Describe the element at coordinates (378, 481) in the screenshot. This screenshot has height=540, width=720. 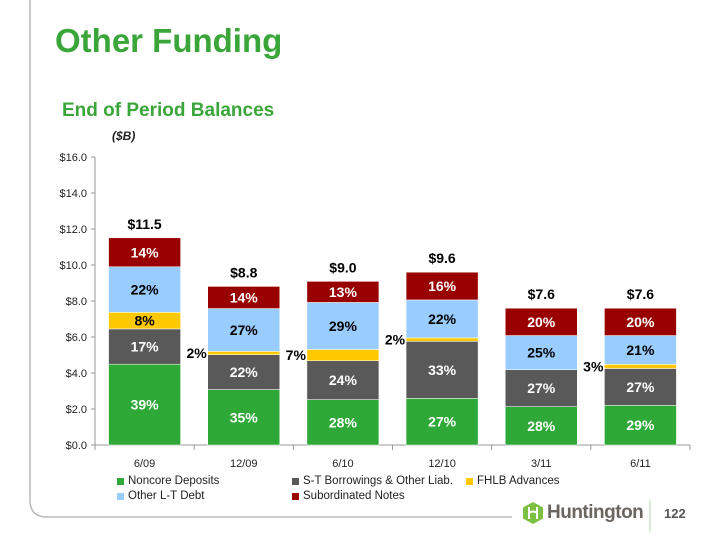
I see `legend-label: S-T Borrowings & Other Liab.` at that location.